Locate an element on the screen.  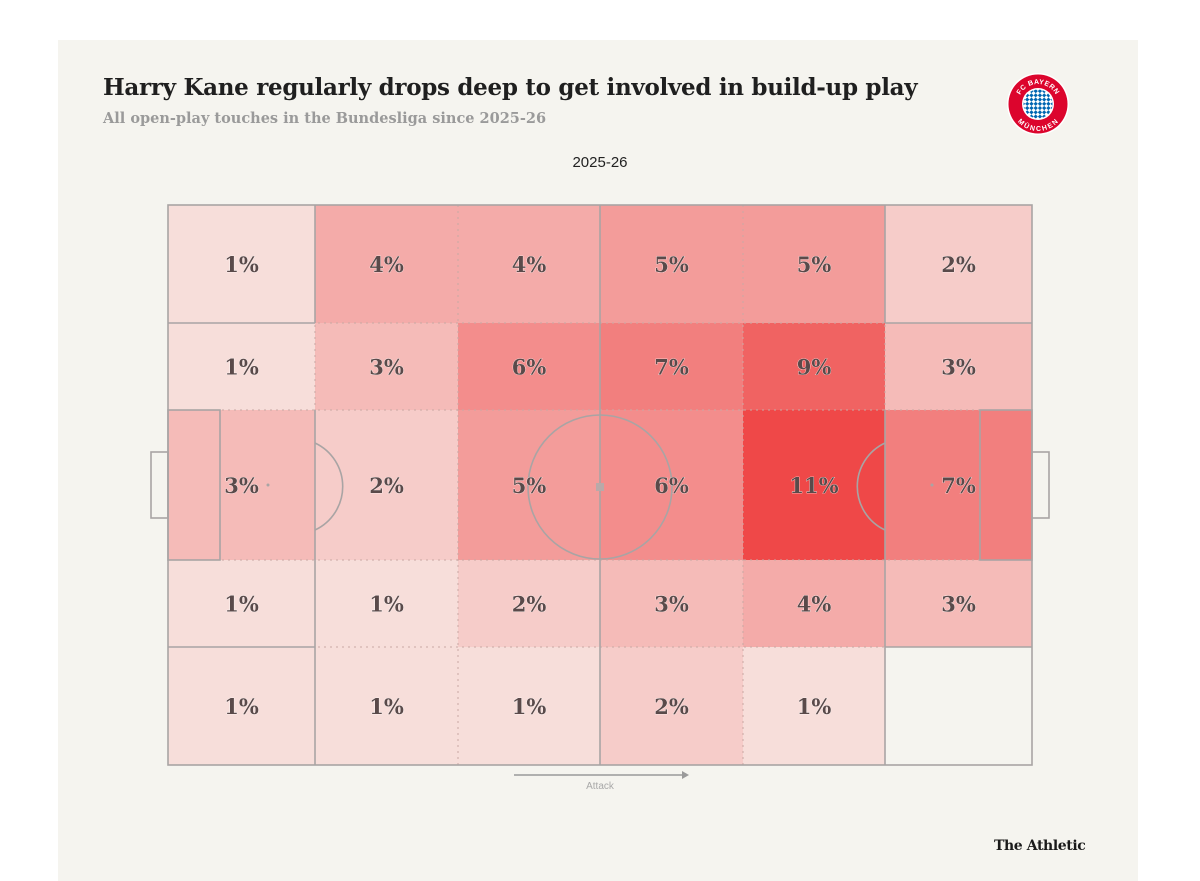
cell-label-r3-c2: 2% is located at coordinates (386, 485).